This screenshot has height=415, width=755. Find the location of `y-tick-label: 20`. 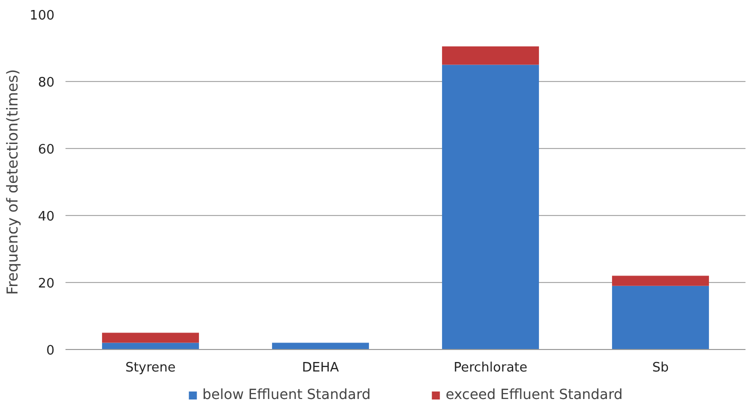

y-tick-label: 20 is located at coordinates (46, 284).